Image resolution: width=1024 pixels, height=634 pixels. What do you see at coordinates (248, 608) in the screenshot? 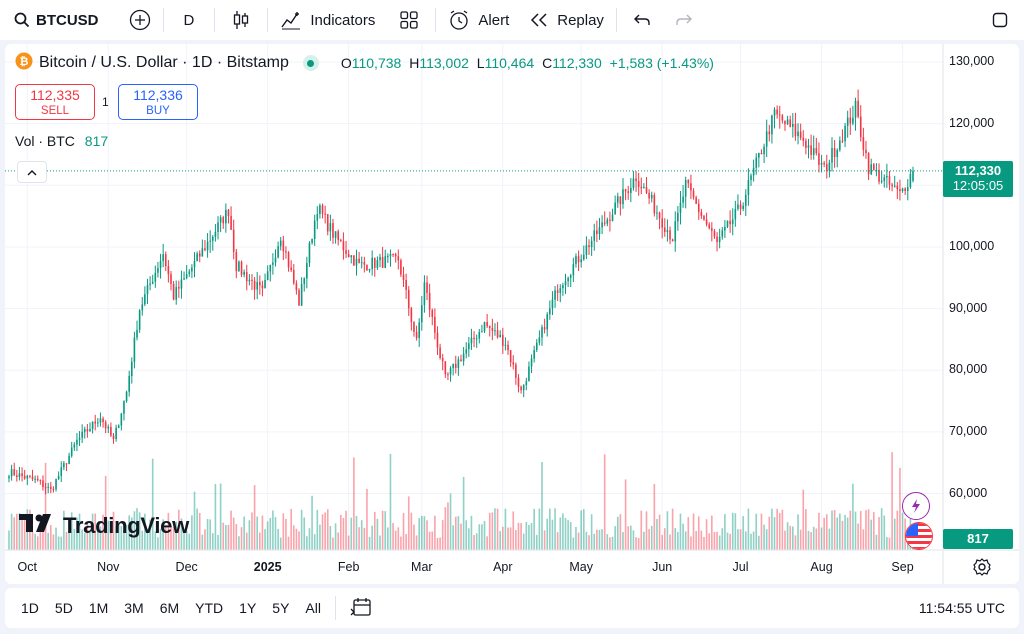
I see `range-button-1y: 1Y` at bounding box center [248, 608].